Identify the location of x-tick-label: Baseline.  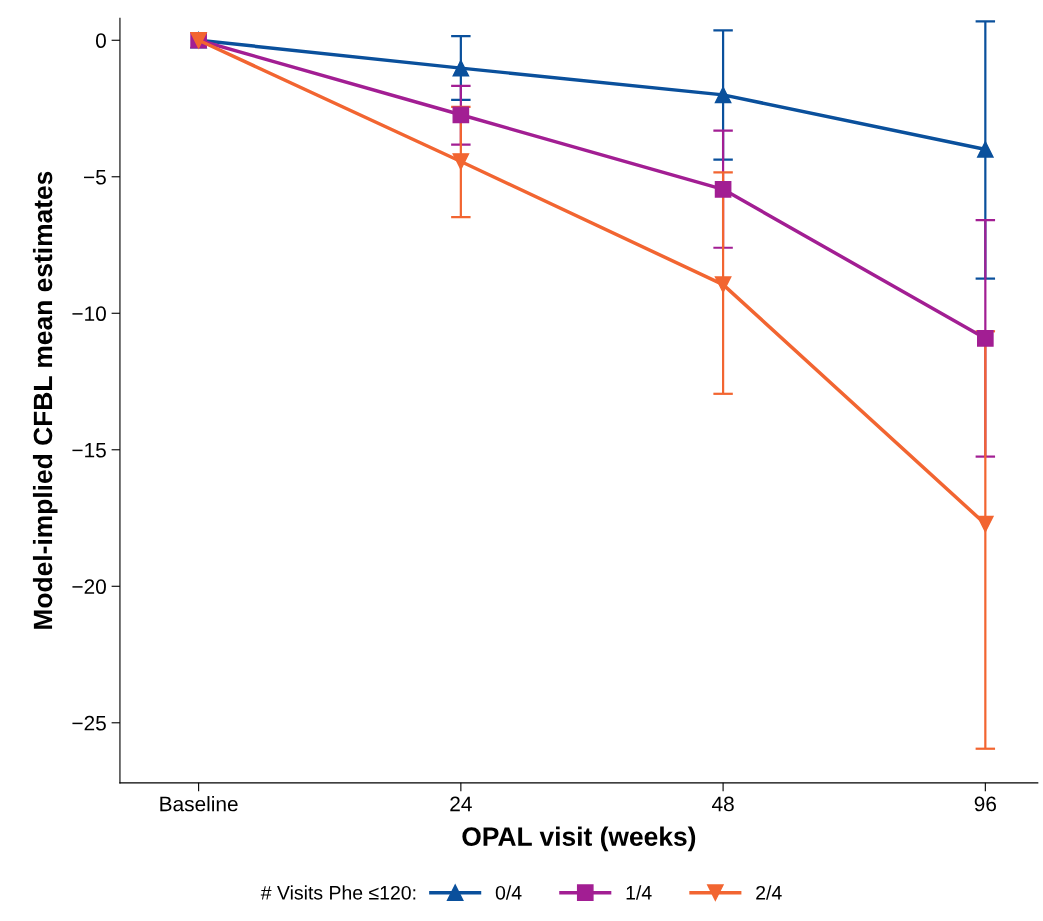
(199, 804).